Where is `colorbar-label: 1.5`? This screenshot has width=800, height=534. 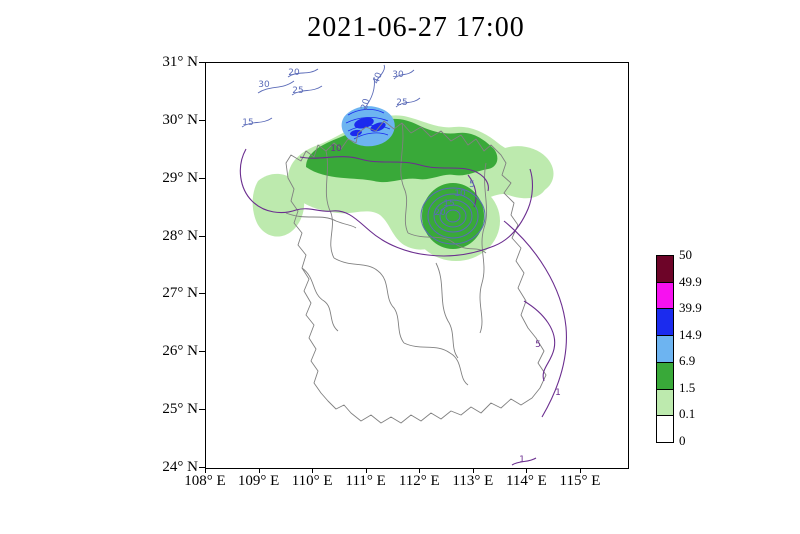 colorbar-label: 1.5 is located at coordinates (687, 387).